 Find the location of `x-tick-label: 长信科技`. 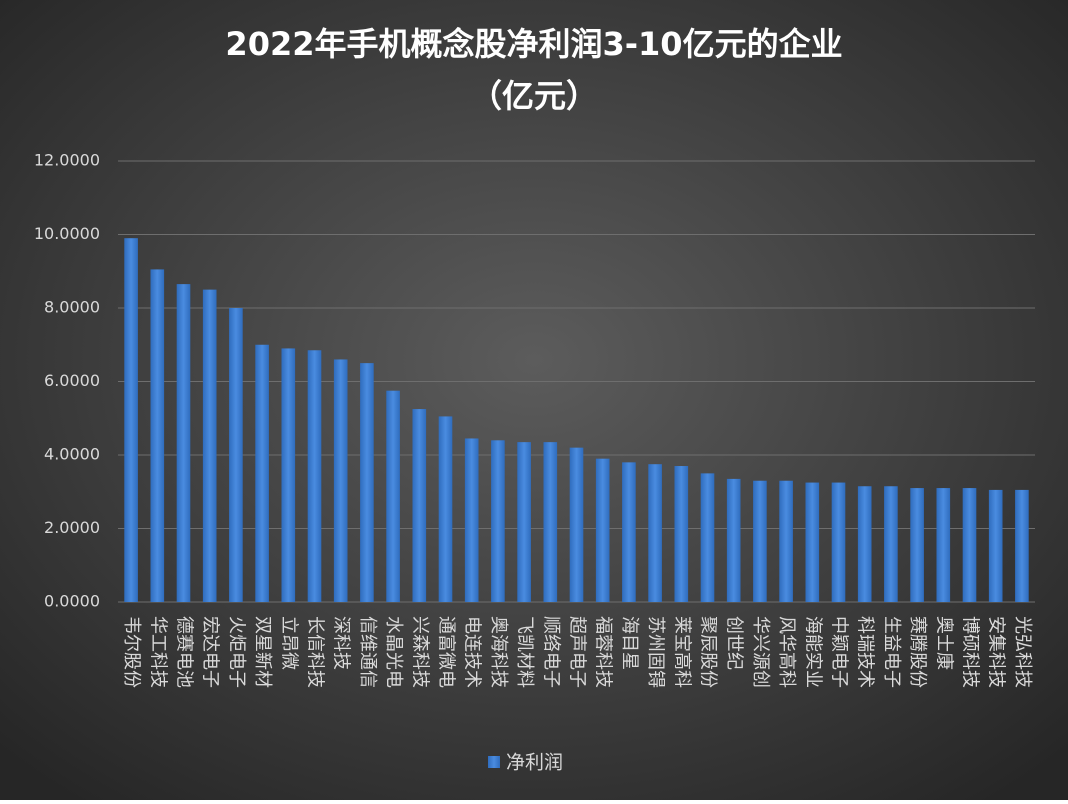

x-tick-label: 长信科技 is located at coordinates (315, 652).